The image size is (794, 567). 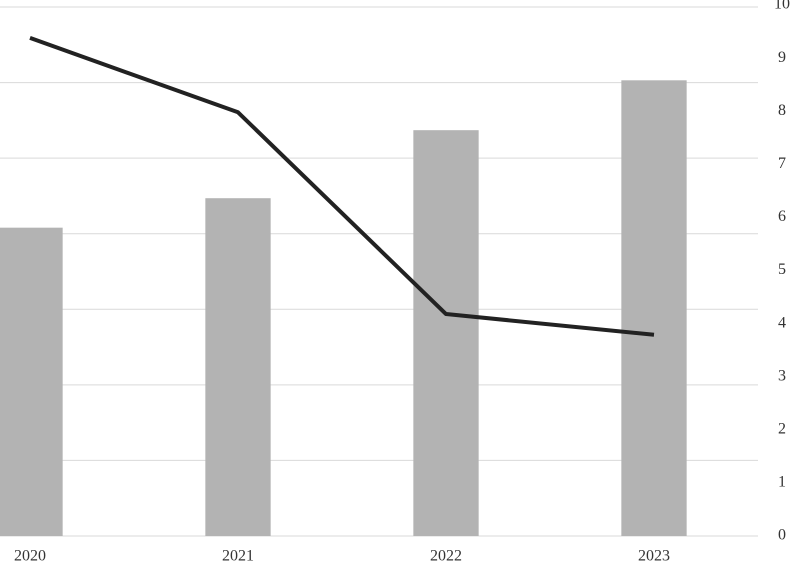 I want to click on y2-tick-label: 4, so click(x=782, y=322).